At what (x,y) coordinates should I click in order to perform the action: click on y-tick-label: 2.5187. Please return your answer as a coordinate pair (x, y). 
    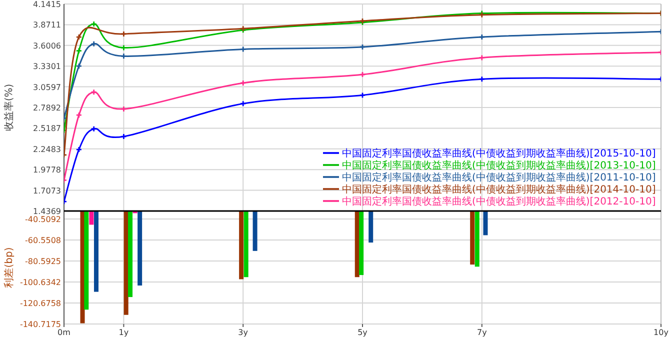
    Looking at the image, I should click on (47, 129).